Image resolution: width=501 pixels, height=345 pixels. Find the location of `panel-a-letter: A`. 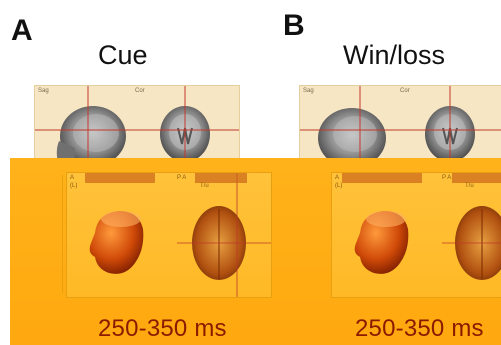

panel-a-letter: A is located at coordinates (22, 30).